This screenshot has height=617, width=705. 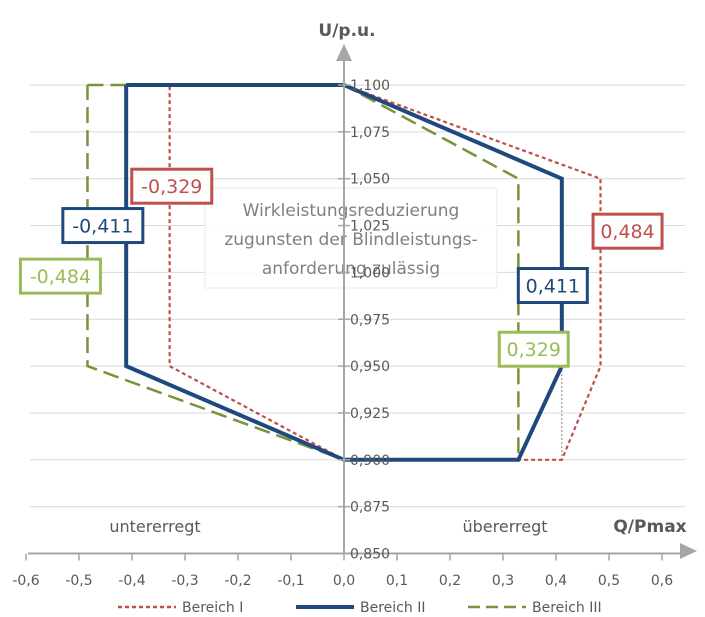 What do you see at coordinates (397, 581) in the screenshot?
I see `x-tick-label: 0,1` at bounding box center [397, 581].